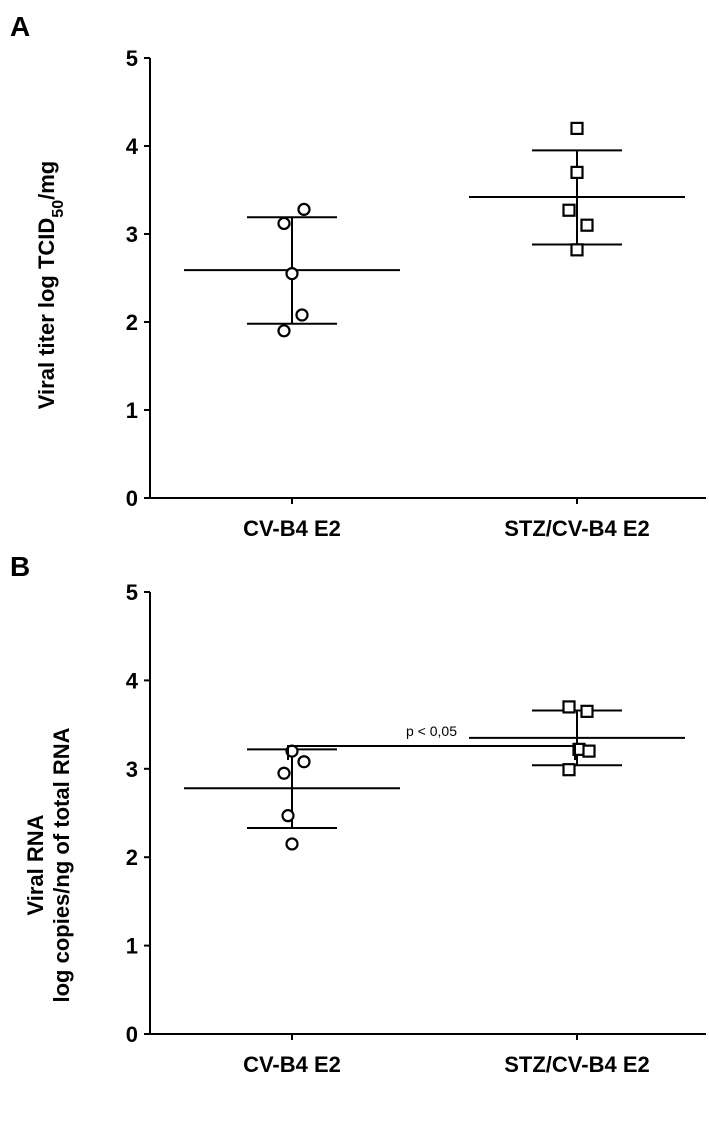  What do you see at coordinates (50, 285) in the screenshot?
I see `panel-a-y-axis-title: Viral titer log TCID50/mg` at bounding box center [50, 285].